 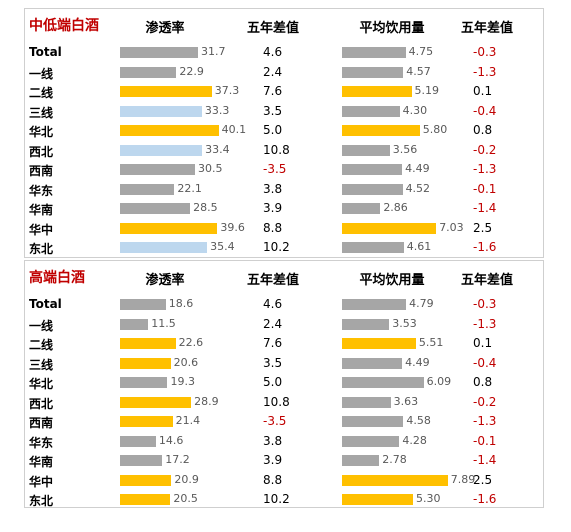 What do you see at coordinates (404, 323) in the screenshot?
I see `consumption-value-label: 3.53` at bounding box center [404, 323].